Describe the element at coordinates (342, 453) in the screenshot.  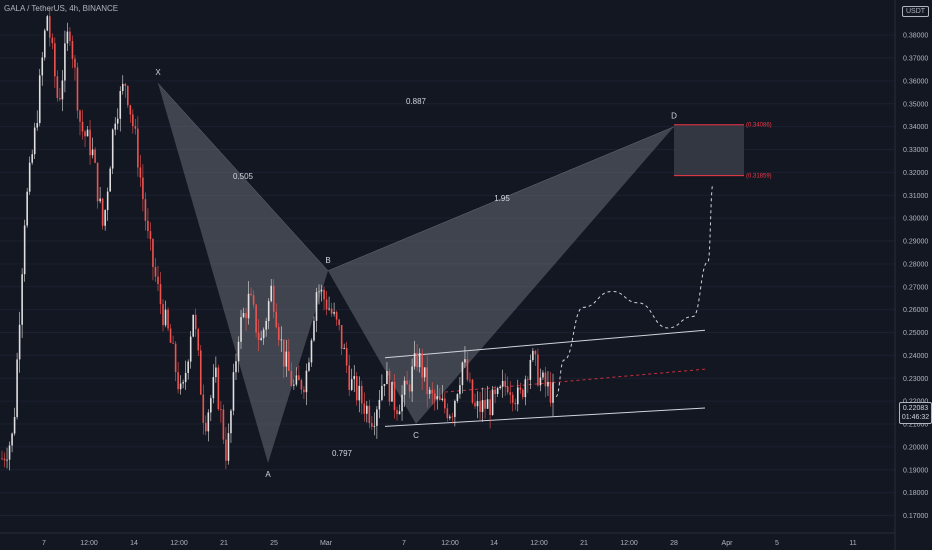
I see `pattern-ratio-label: 0.797` at that location.